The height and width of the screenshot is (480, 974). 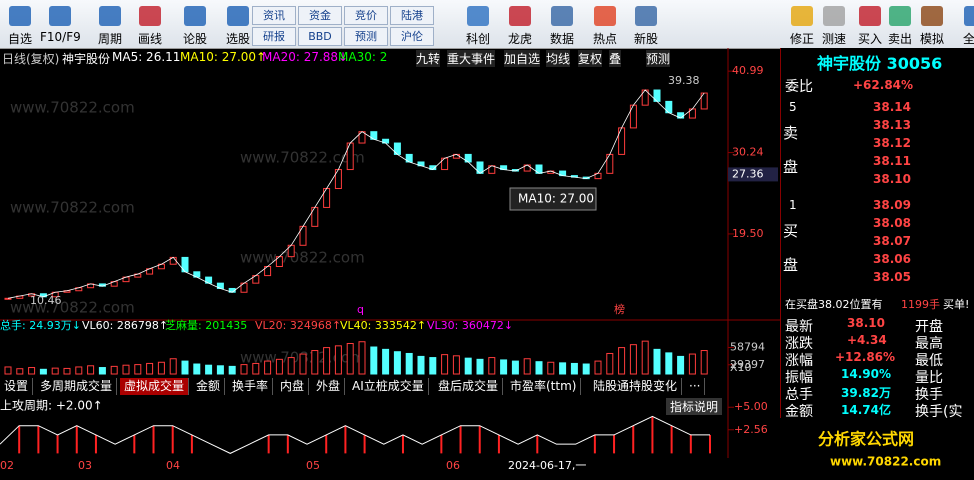 I want to click on small-button: 研报, so click(x=274, y=36).